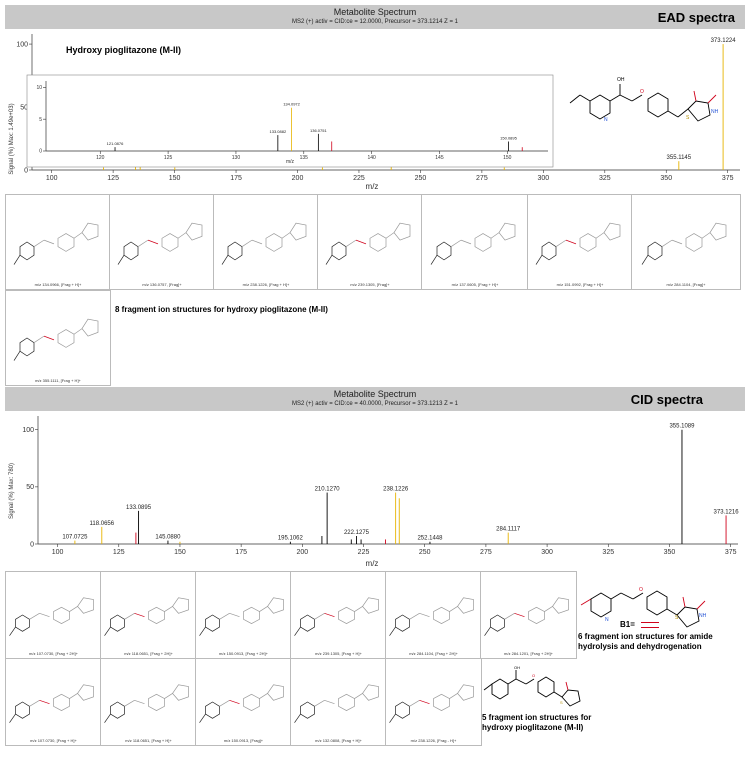  I want to click on ead-inset-peak-label: 133.0882, so click(278, 131).